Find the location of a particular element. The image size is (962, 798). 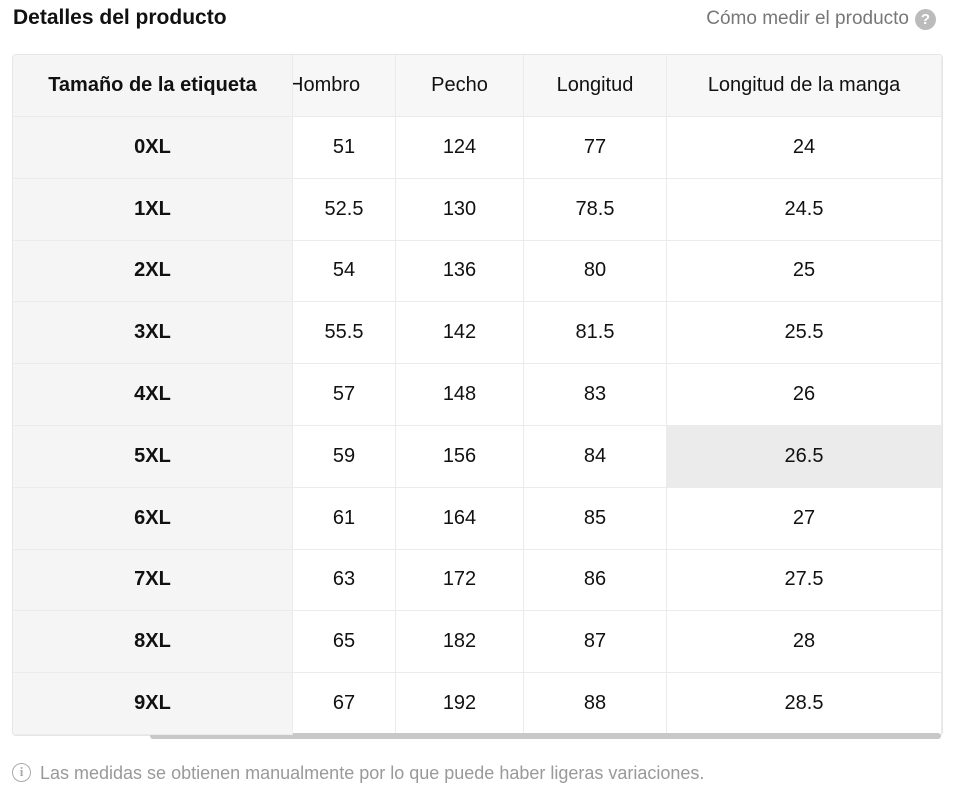

size-label: 3XL is located at coordinates (153, 333).